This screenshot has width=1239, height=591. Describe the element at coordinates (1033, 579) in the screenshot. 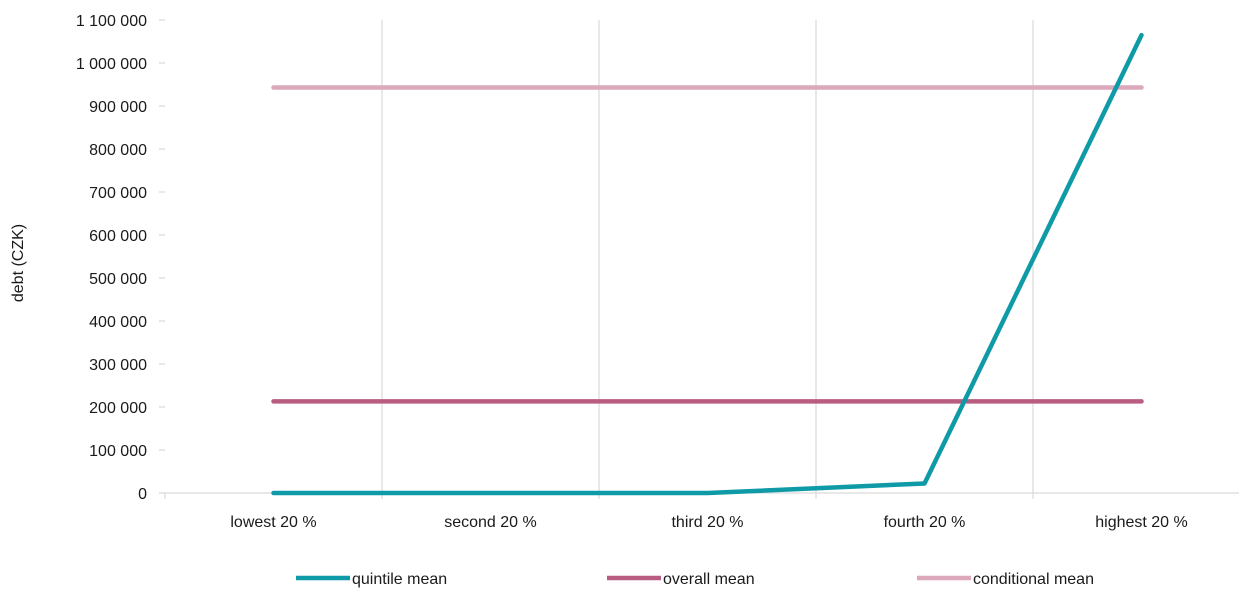

I see `legend-label: conditional mean` at that location.